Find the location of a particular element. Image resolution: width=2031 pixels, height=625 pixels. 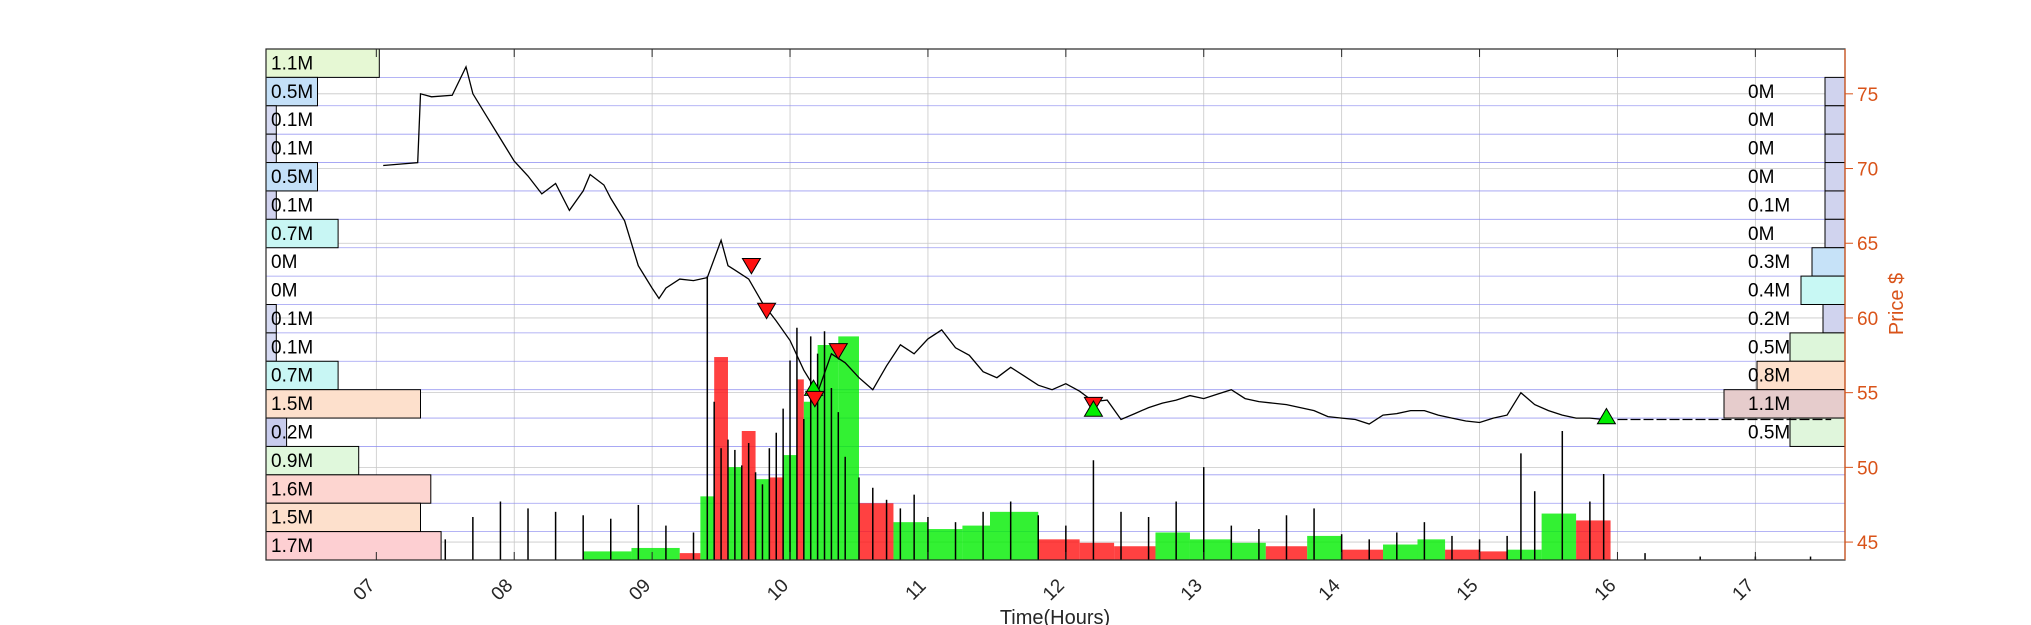

x-tick-label: 09 is located at coordinates (640, 590).